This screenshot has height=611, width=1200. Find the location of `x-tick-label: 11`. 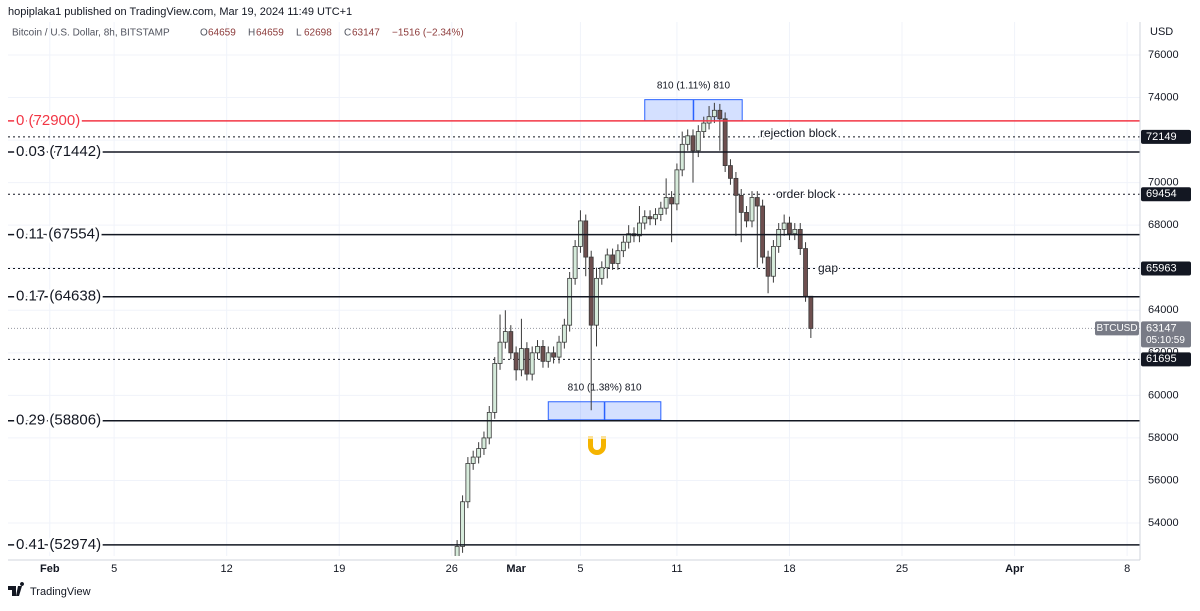

x-tick-label: 11 is located at coordinates (676, 569).